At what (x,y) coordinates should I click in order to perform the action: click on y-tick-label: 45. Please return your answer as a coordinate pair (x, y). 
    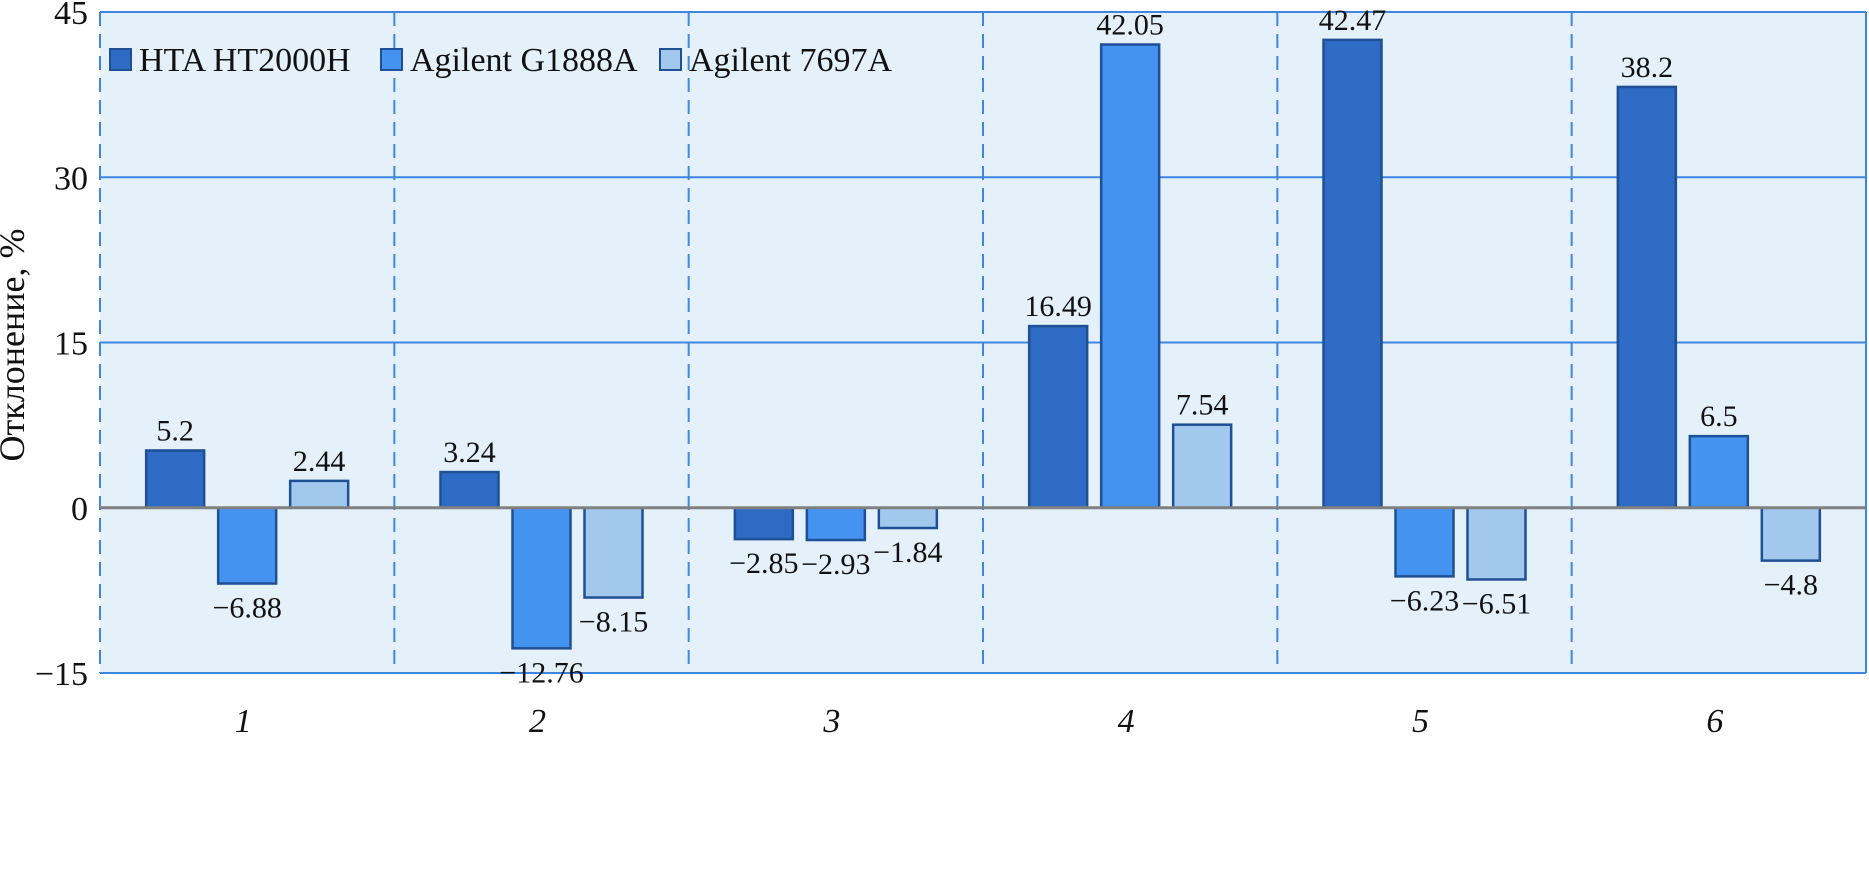
    Looking at the image, I should click on (71, 16).